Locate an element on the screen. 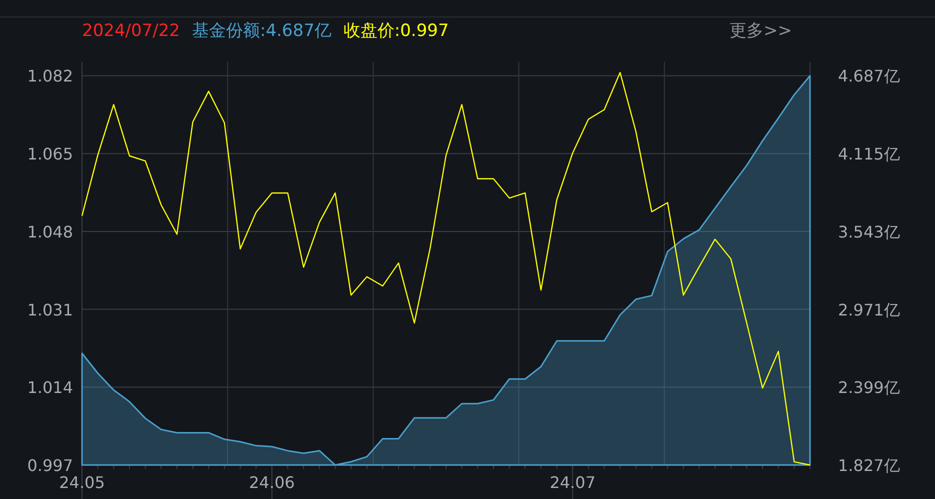 The image size is (935, 499). text: 更多>> is located at coordinates (761, 31).